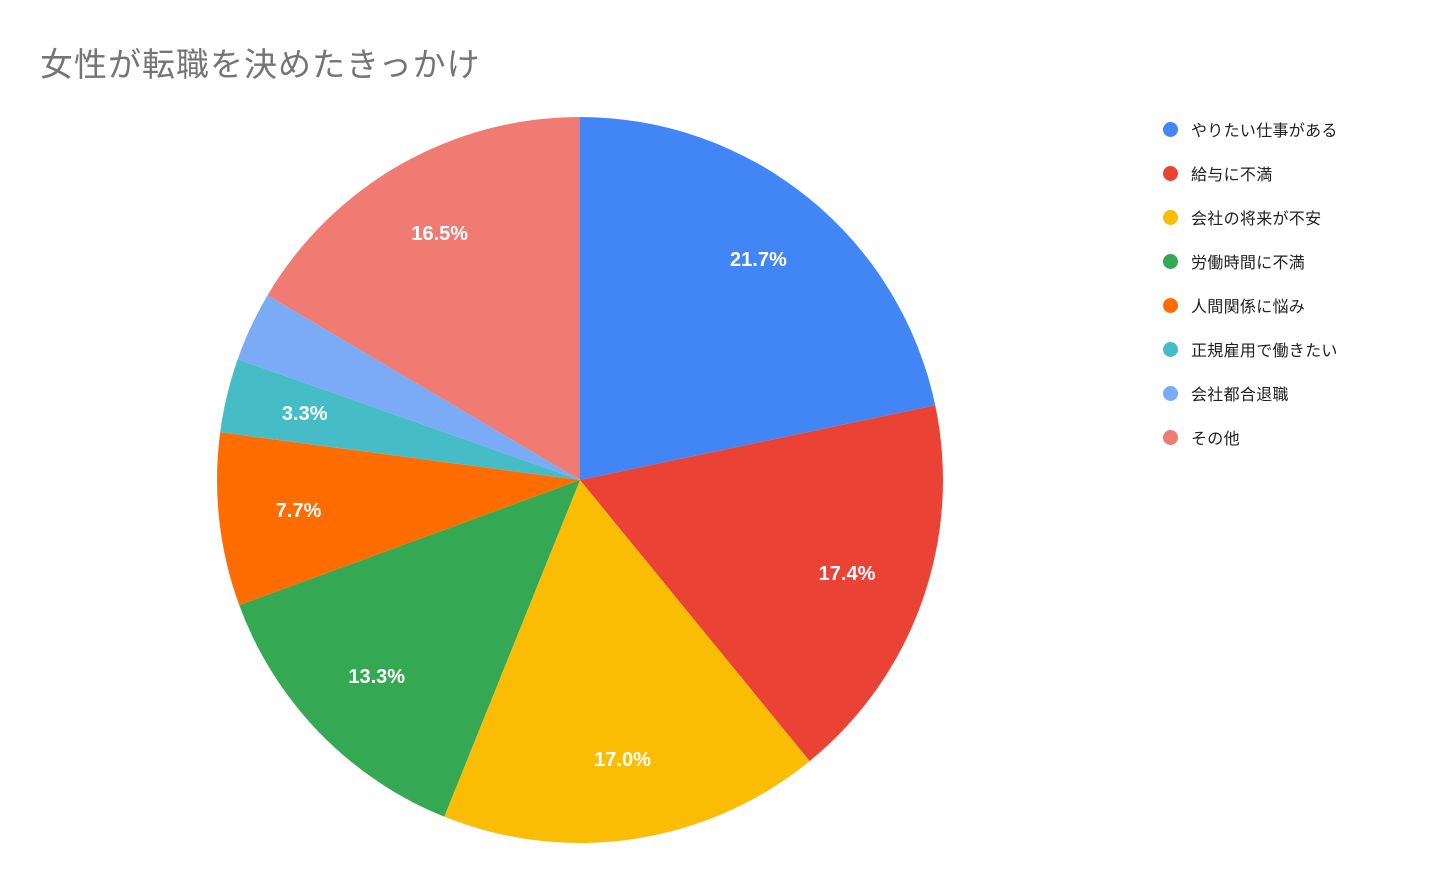 This screenshot has height=889, width=1440. I want to click on slice-percent-label: 17.0%, so click(622, 760).